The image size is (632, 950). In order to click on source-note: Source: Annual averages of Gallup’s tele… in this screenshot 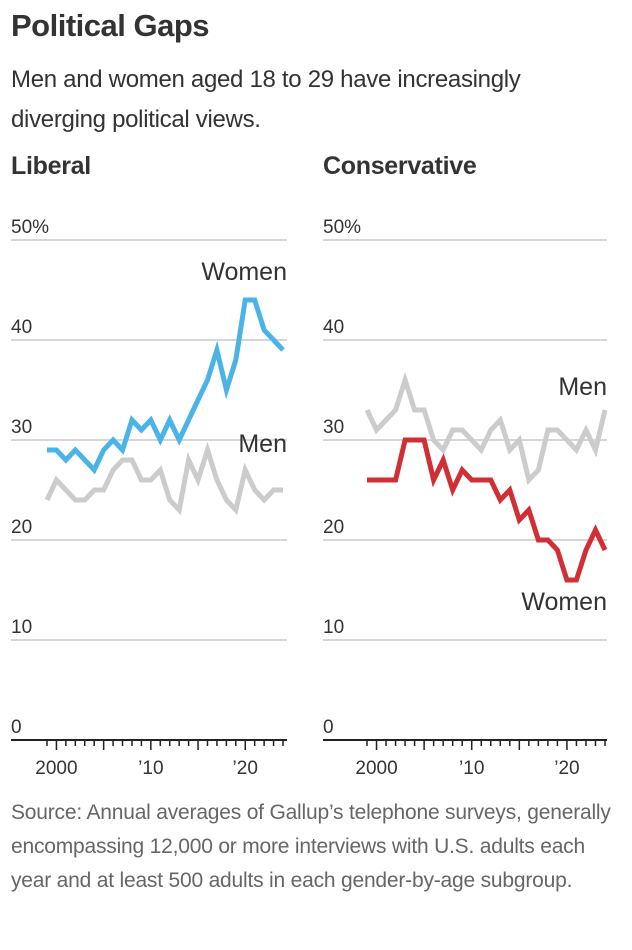, I will do `click(311, 846)`.